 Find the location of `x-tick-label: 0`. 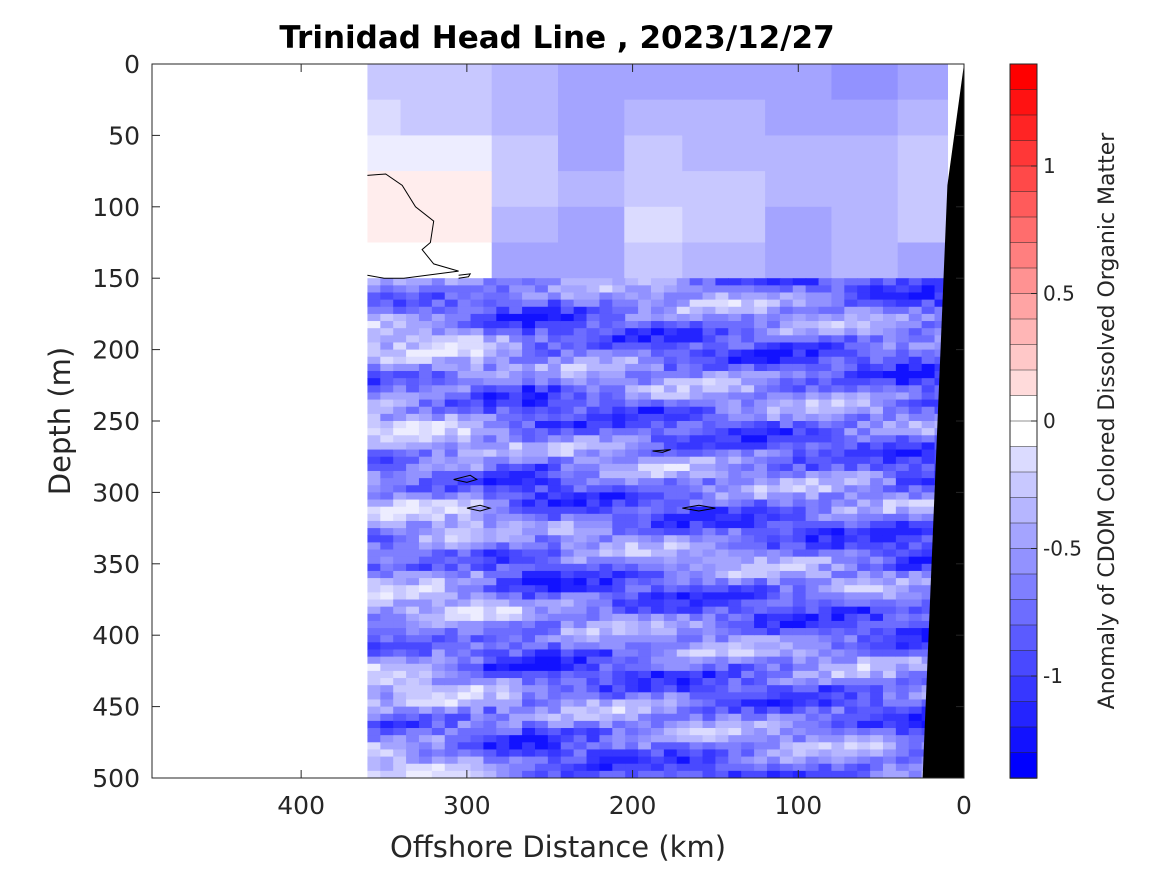

x-tick-label: 0 is located at coordinates (964, 805).